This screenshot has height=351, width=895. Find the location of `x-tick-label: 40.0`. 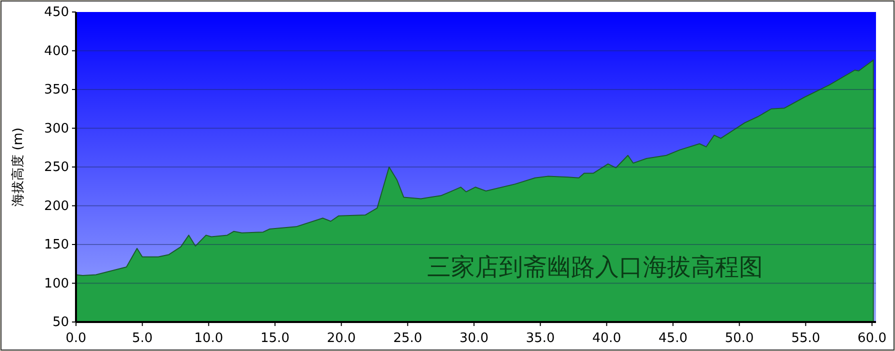

x-tick-label: 40.0 is located at coordinates (607, 338).